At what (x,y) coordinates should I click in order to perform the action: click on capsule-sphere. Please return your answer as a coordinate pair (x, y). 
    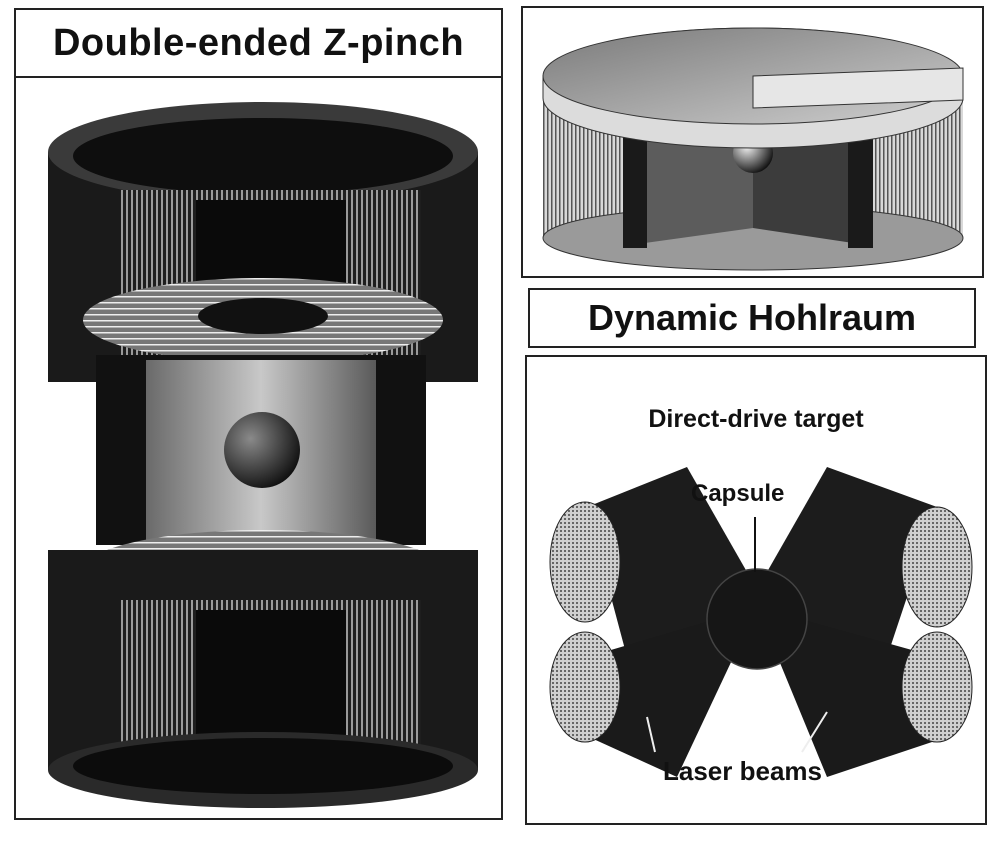
    Looking at the image, I should click on (262, 450).